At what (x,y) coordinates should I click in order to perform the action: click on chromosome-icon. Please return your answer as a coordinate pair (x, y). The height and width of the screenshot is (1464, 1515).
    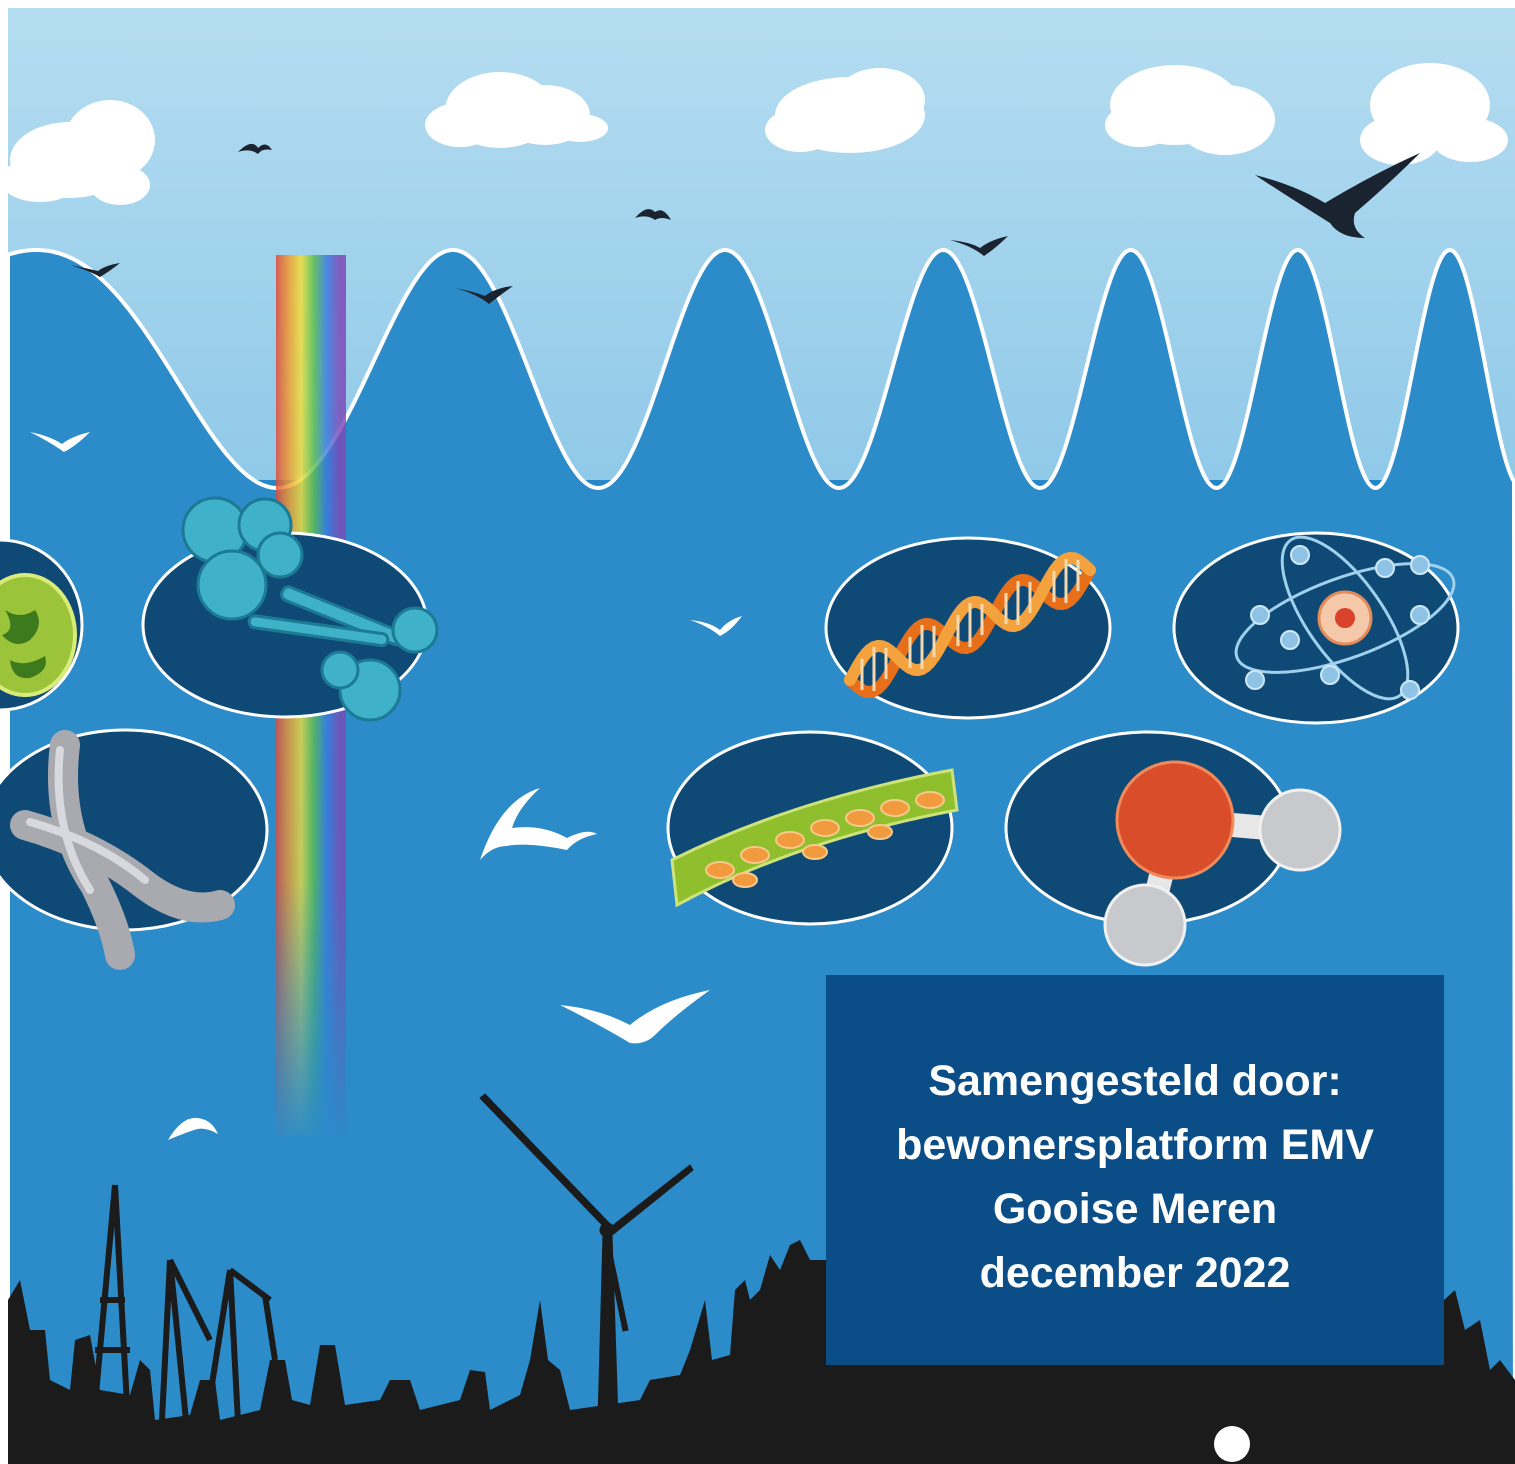
    Looking at the image, I should click on (134, 849).